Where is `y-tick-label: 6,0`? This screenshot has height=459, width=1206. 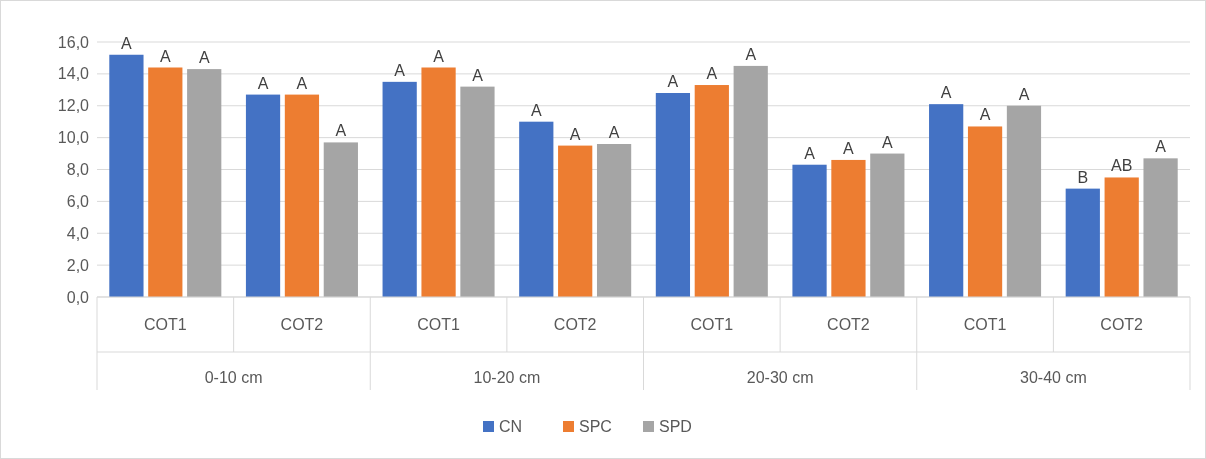 y-tick-label: 6,0 is located at coordinates (78, 201).